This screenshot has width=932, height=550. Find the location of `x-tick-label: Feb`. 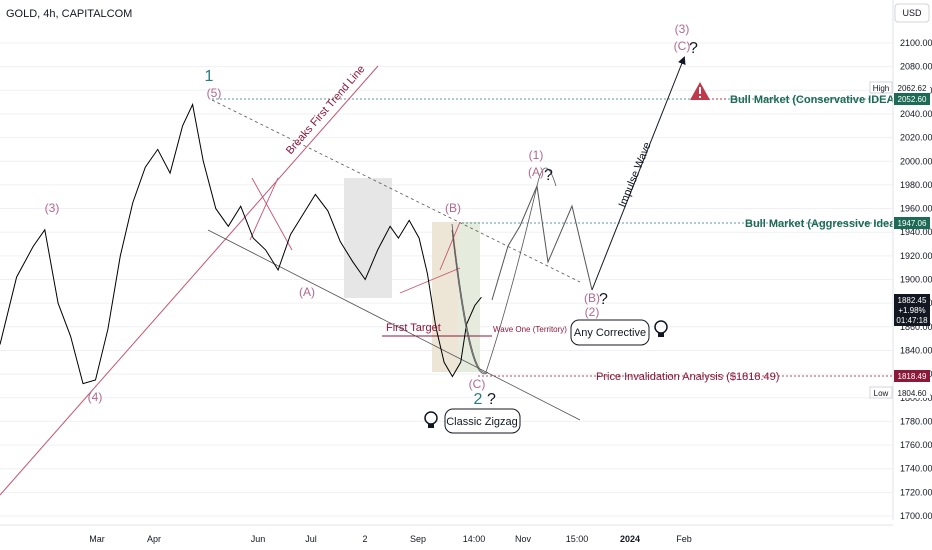

x-tick-label: Feb is located at coordinates (684, 539).